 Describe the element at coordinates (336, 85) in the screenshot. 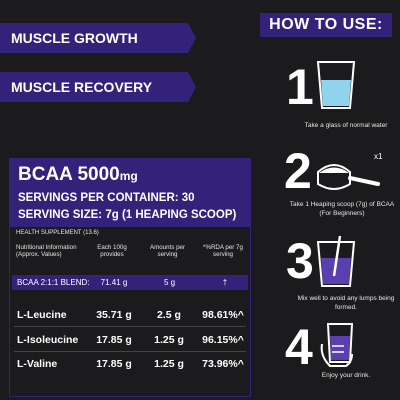

I see `water-glass-icon` at that location.